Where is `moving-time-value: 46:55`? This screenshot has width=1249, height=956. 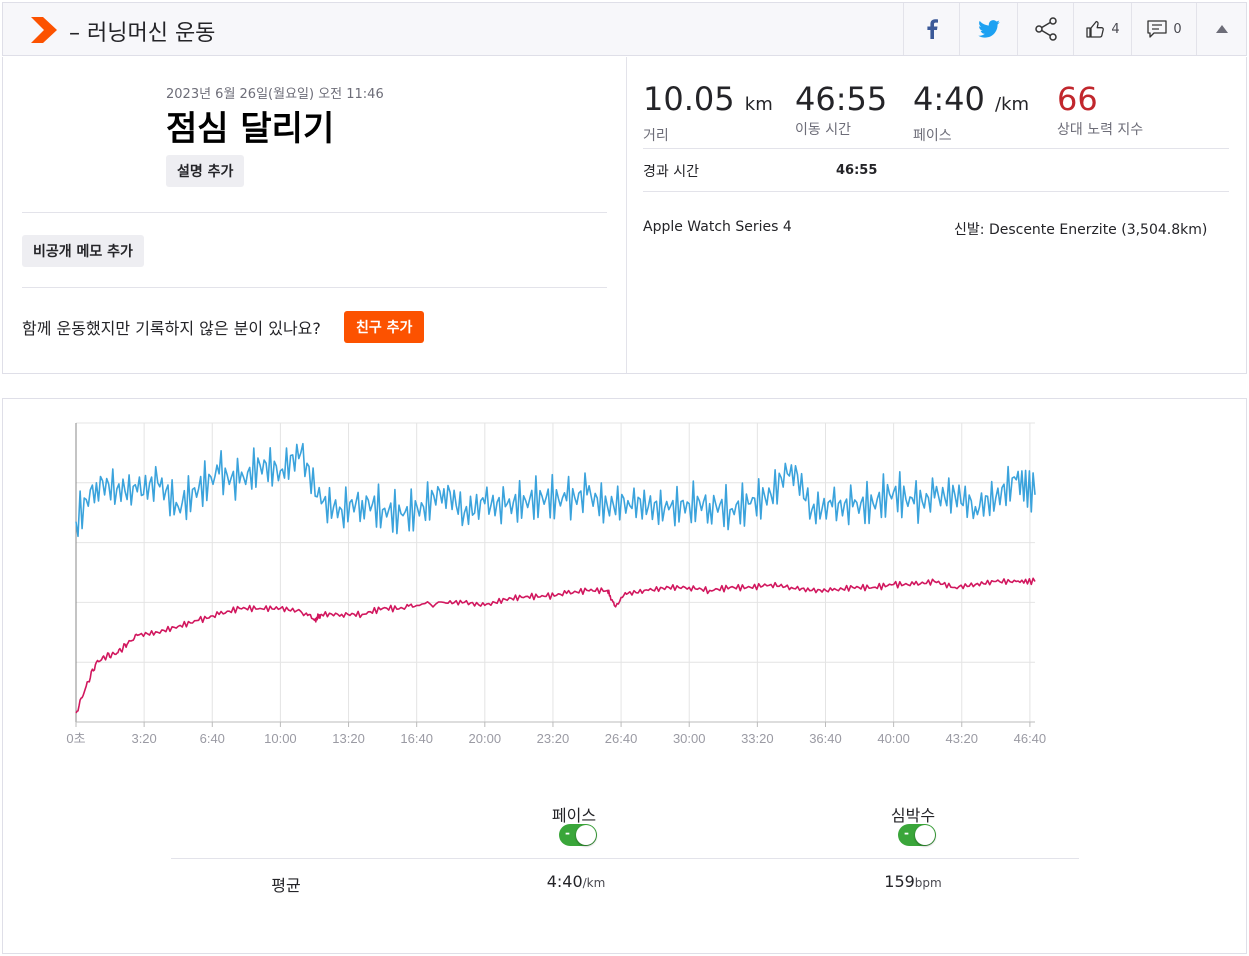
moving-time-value: 46:55 is located at coordinates (841, 99).